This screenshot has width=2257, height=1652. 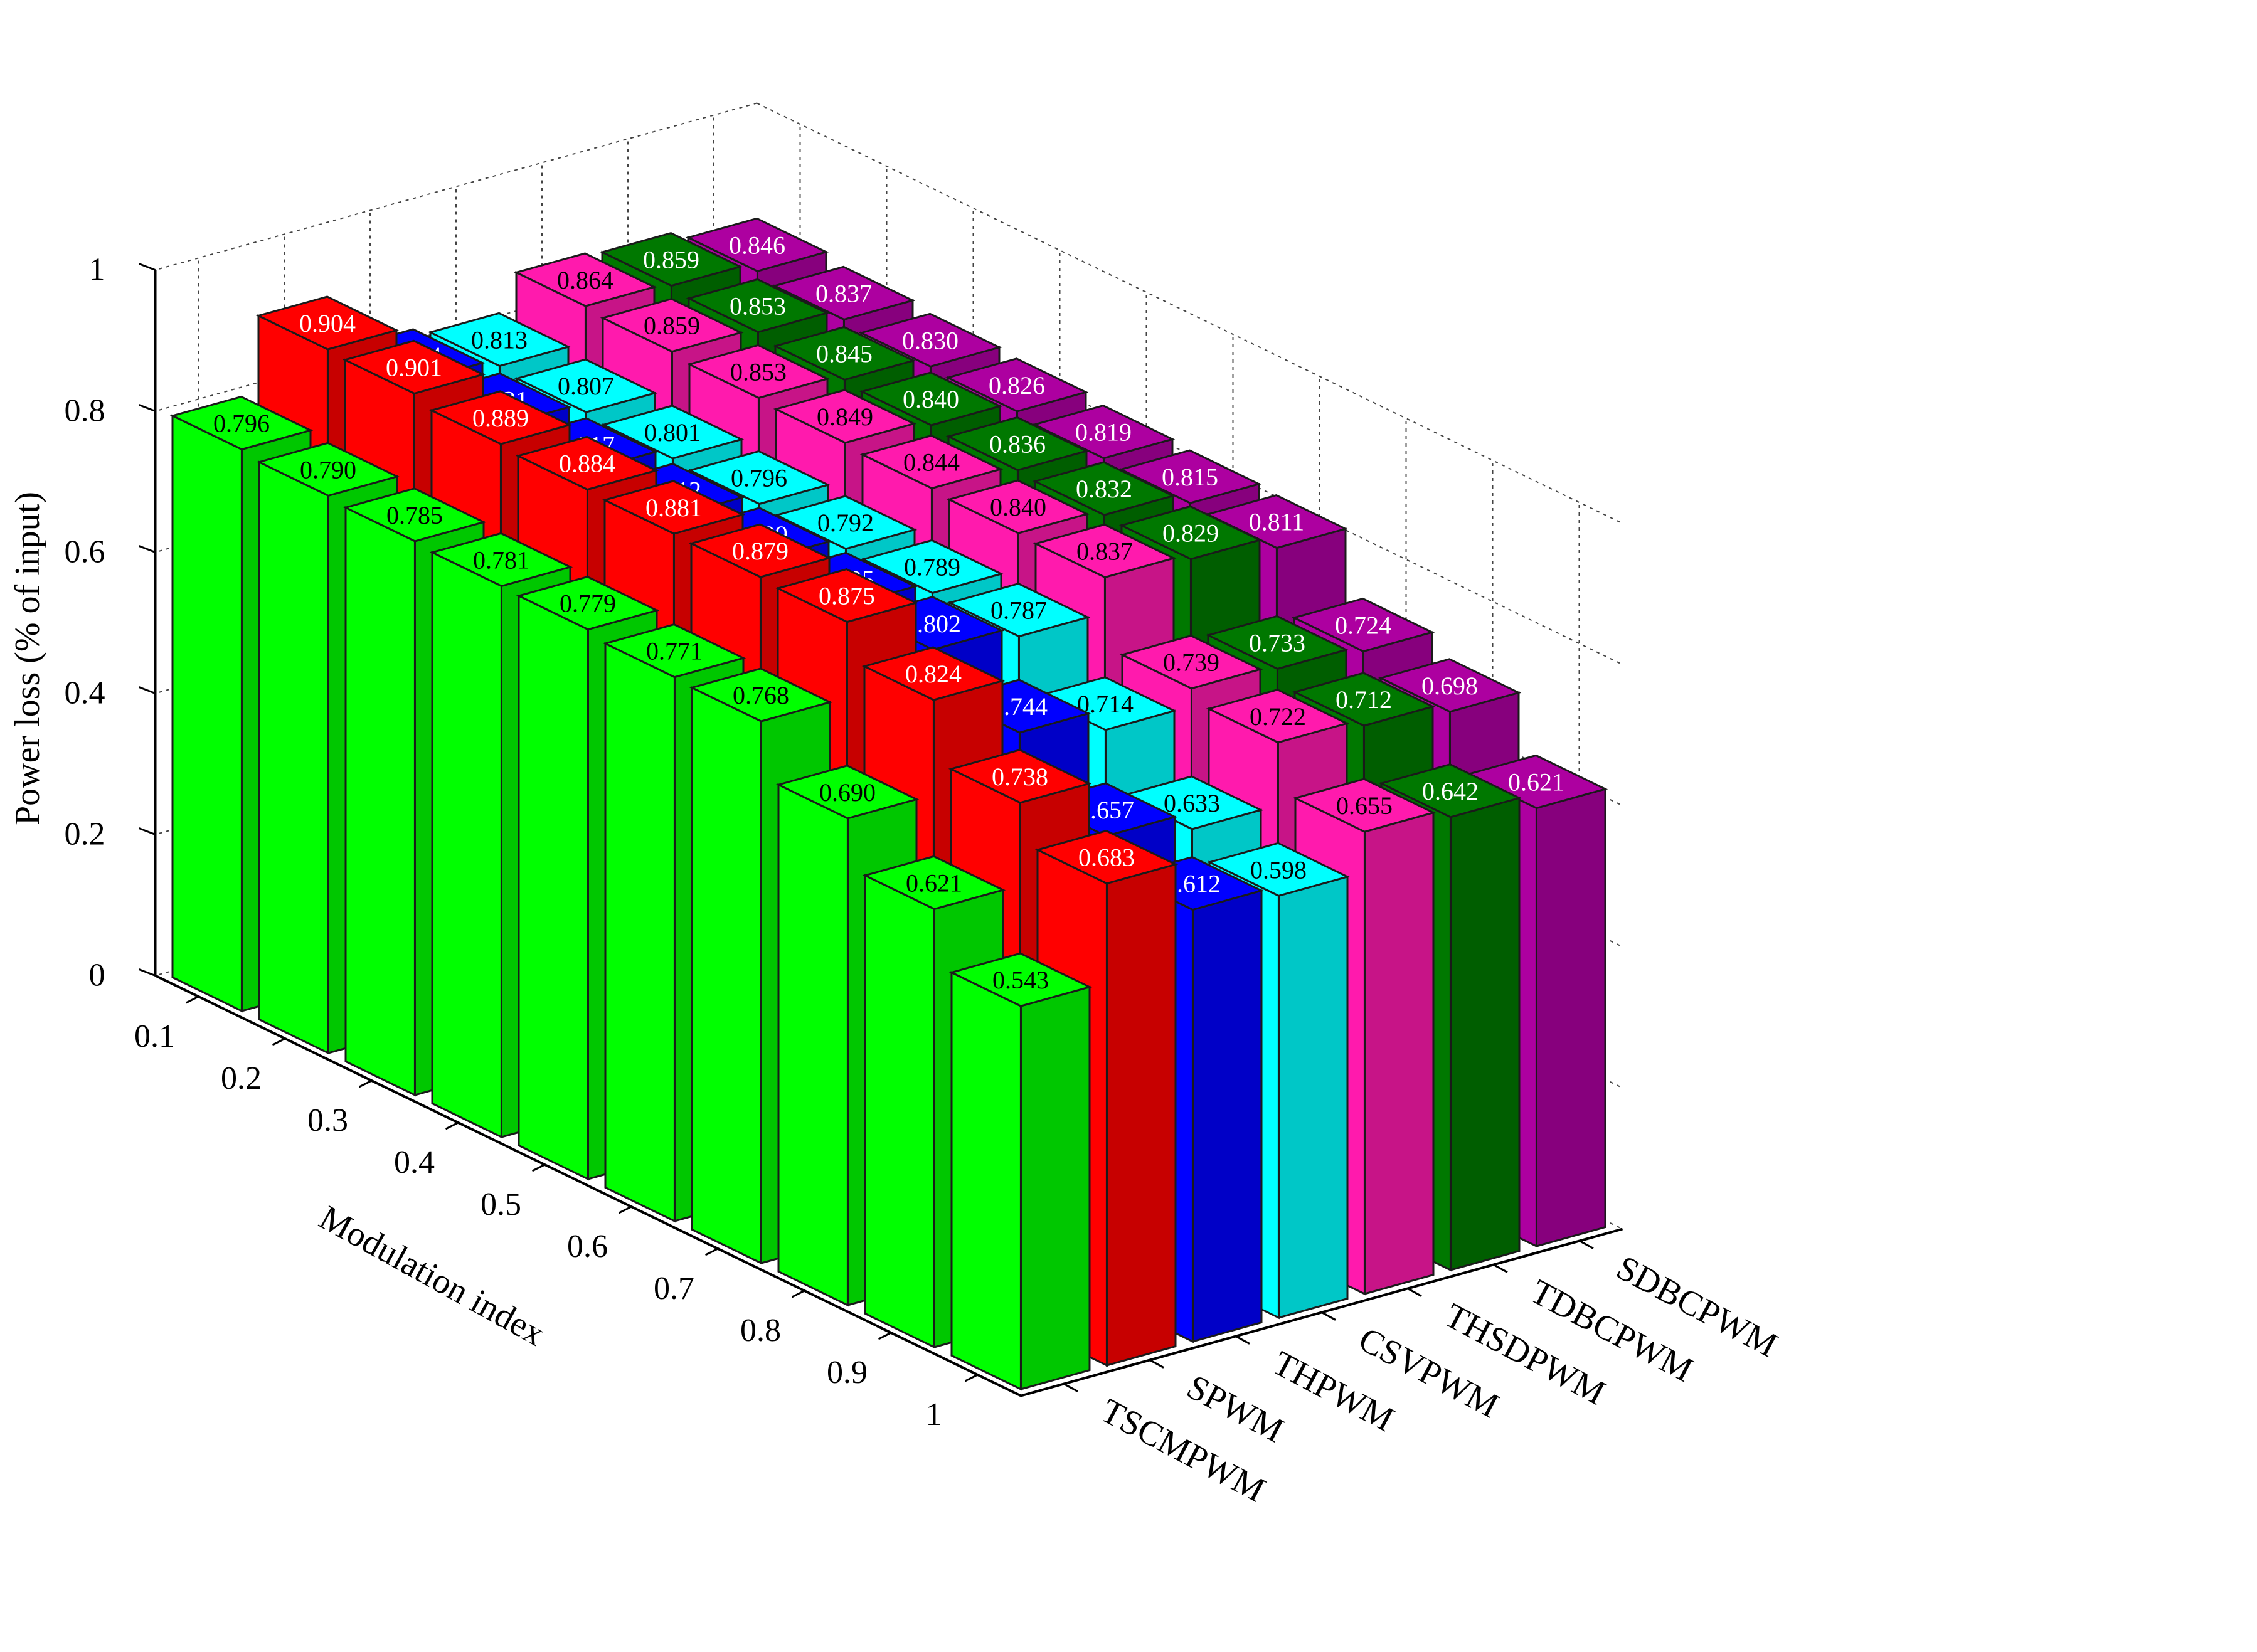 I want to click on bar-value-label: 0.789, so click(x=932, y=567).